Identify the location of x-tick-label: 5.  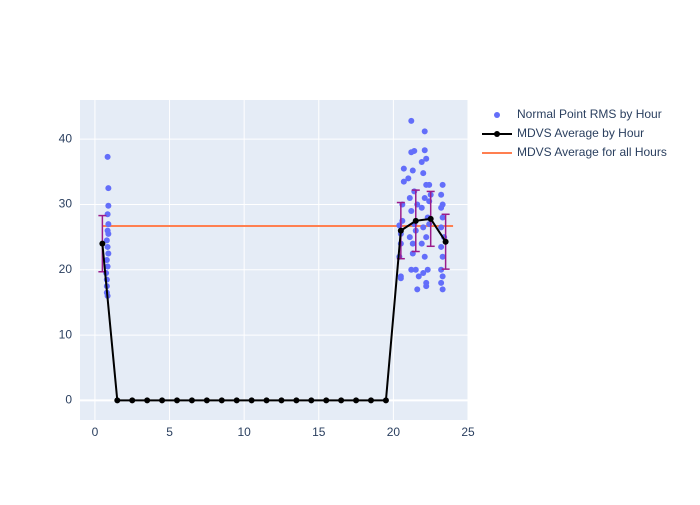
(169, 432).